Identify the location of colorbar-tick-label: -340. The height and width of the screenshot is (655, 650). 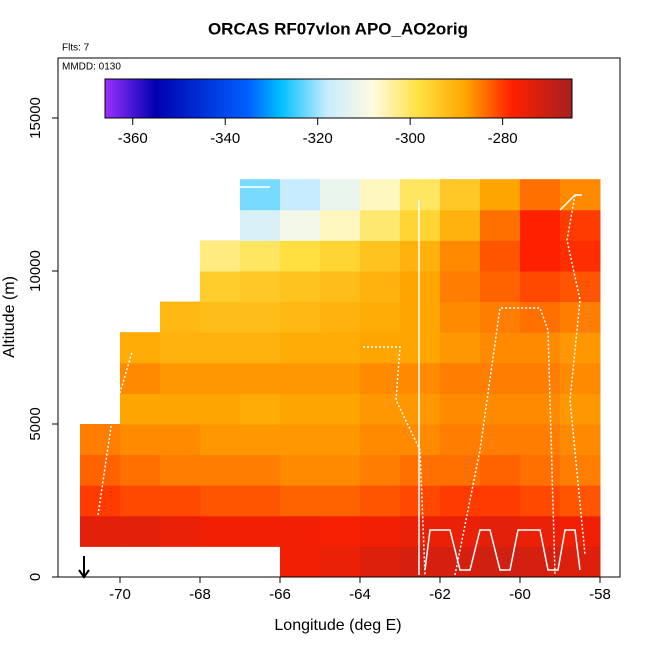
(225, 138).